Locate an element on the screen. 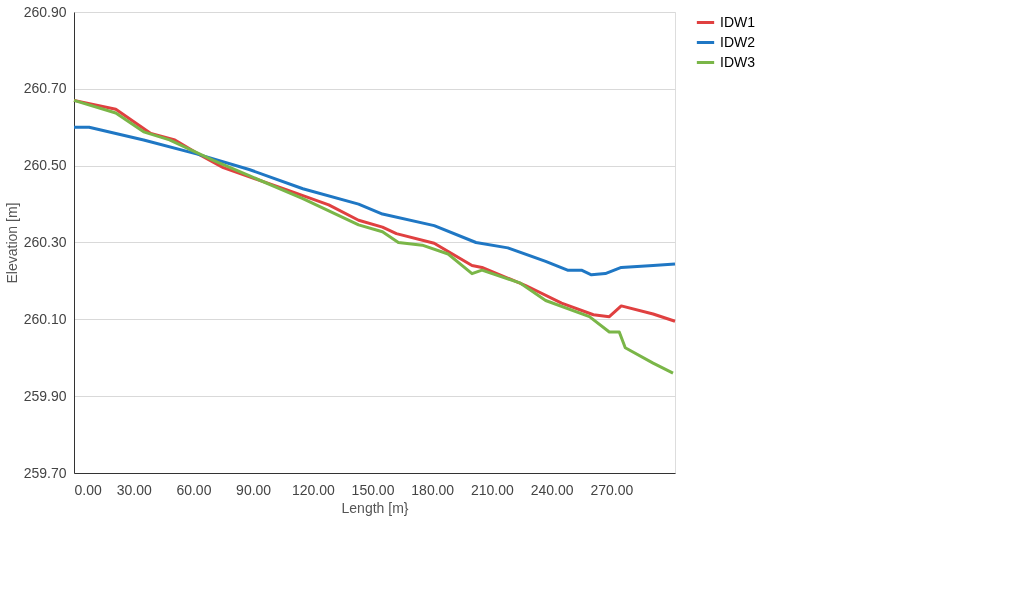 This screenshot has height=610, width=1026. x-tick-label: 60.00 is located at coordinates (194, 489).